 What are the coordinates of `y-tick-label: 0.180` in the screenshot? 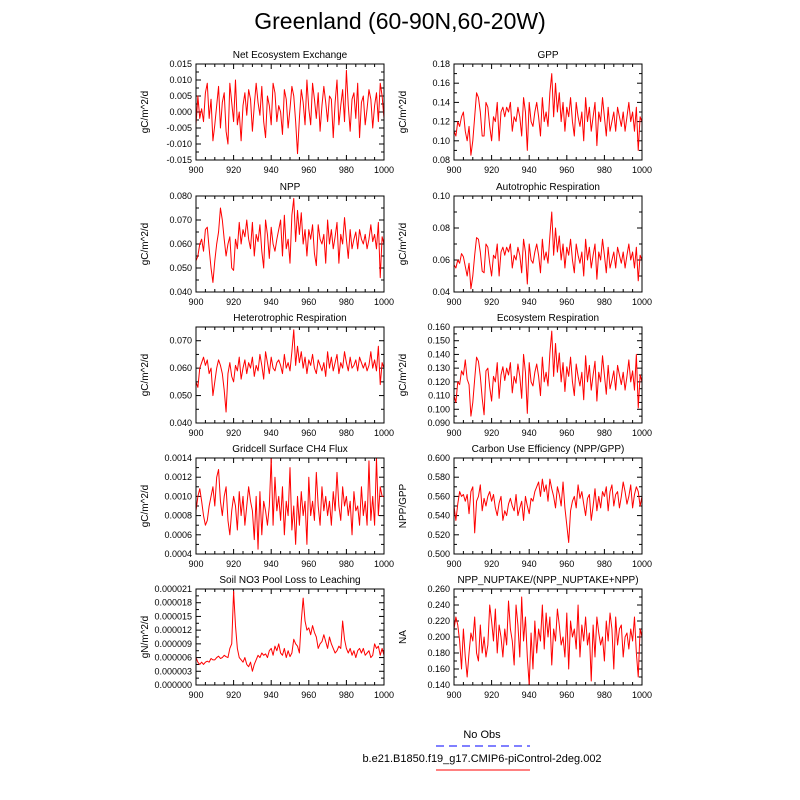 It's located at (438, 653).